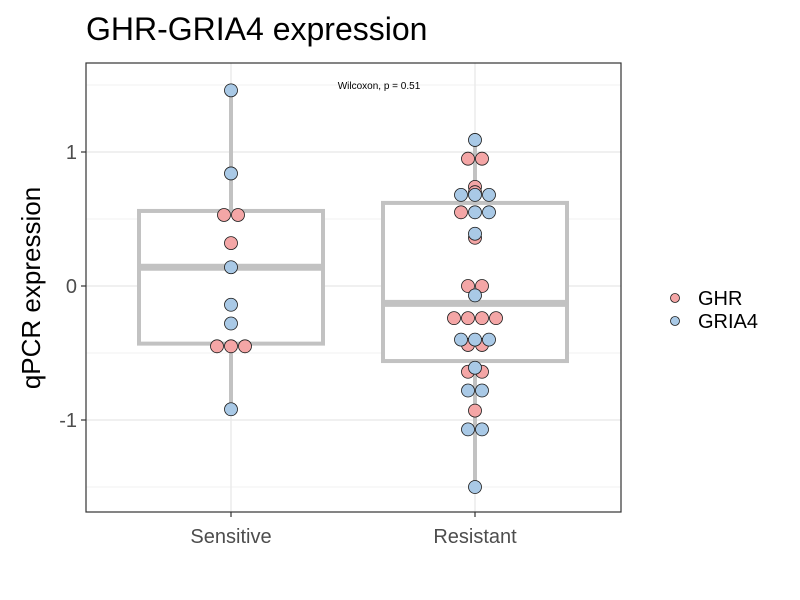 This screenshot has height=600, width=800. Describe the element at coordinates (71, 287) in the screenshot. I see `y-tick-label: 0` at that location.